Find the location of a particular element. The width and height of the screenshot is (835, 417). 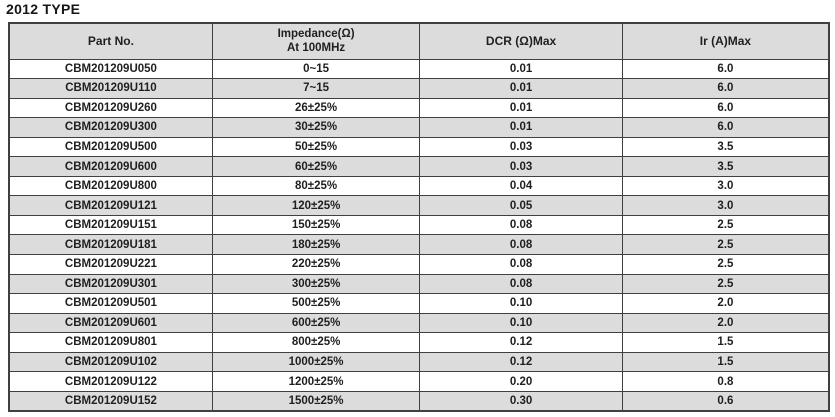

impedance-cell: 0~15 is located at coordinates (316, 69).